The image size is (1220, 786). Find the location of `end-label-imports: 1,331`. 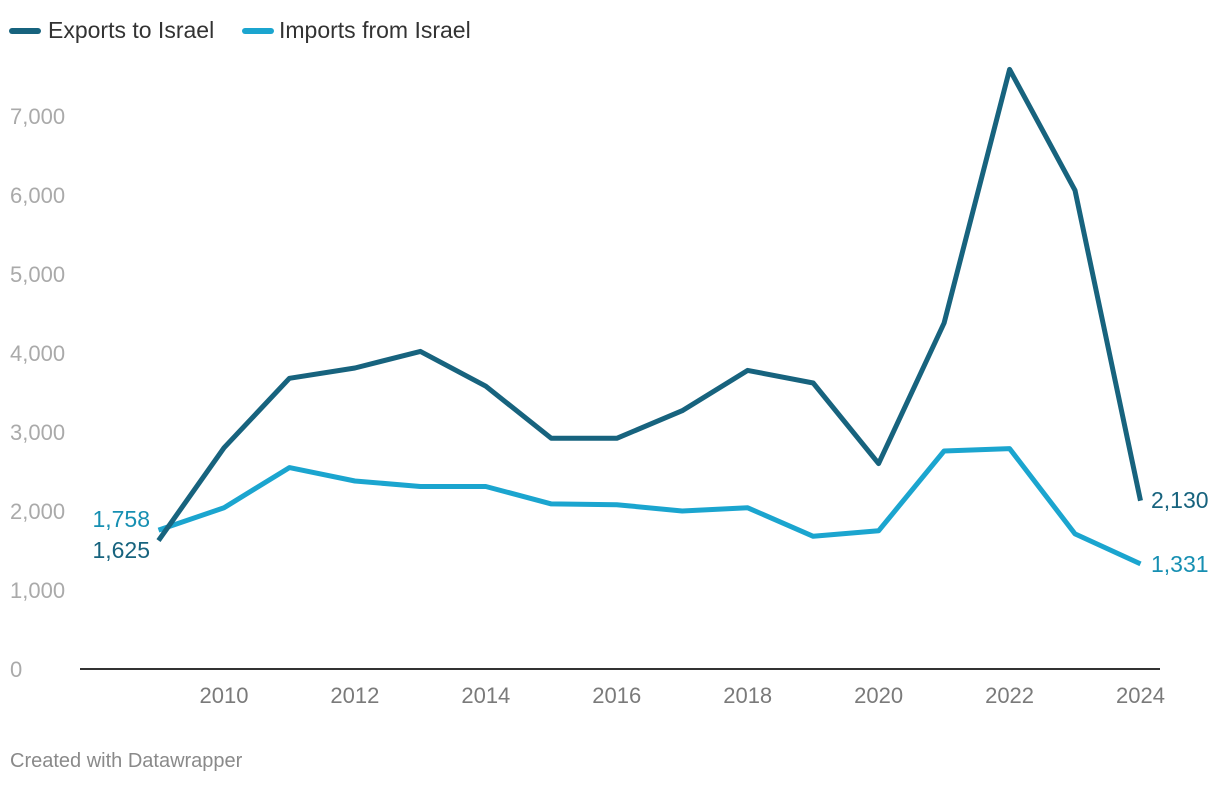

end-label-imports: 1,331 is located at coordinates (1180, 564).